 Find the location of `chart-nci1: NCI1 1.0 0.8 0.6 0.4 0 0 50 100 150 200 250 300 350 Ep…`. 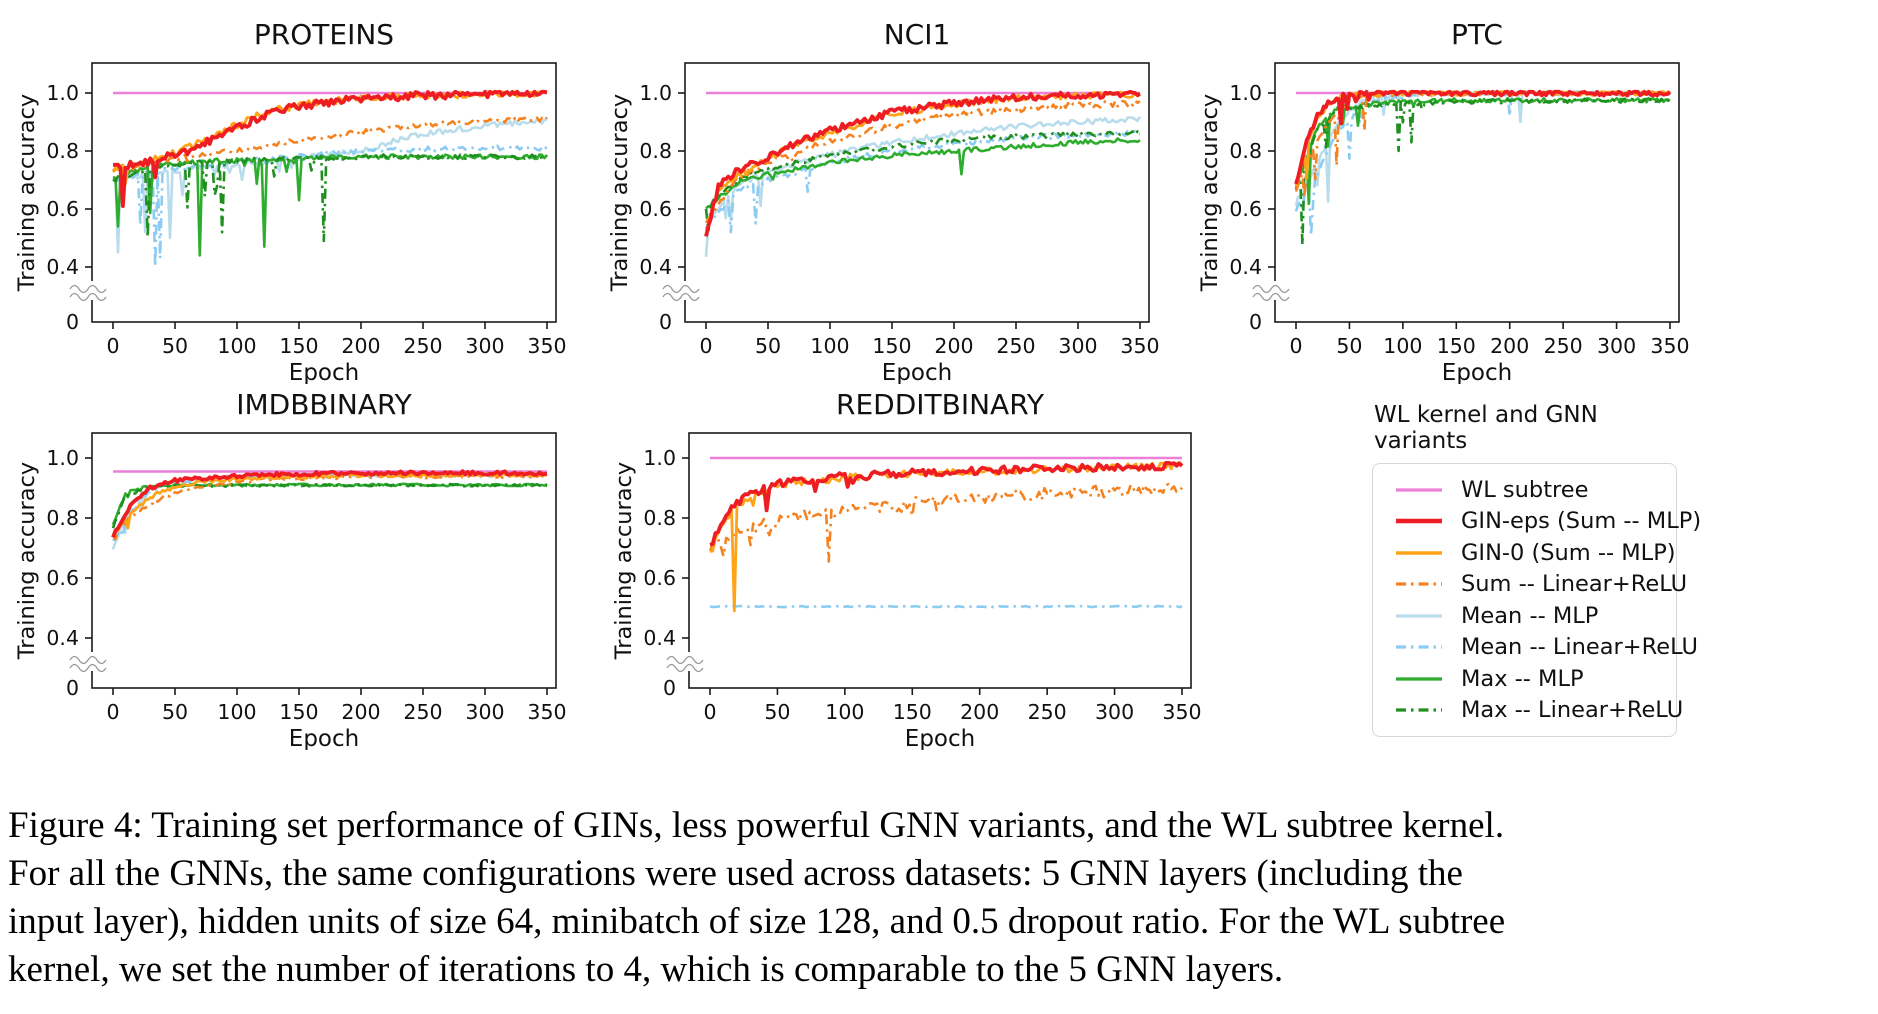

chart-nci1: NCI1 1.0 0.8 0.6 0.4 0 0 50 100 150 200 250 300 350 Ep… is located at coordinates (883, 201).